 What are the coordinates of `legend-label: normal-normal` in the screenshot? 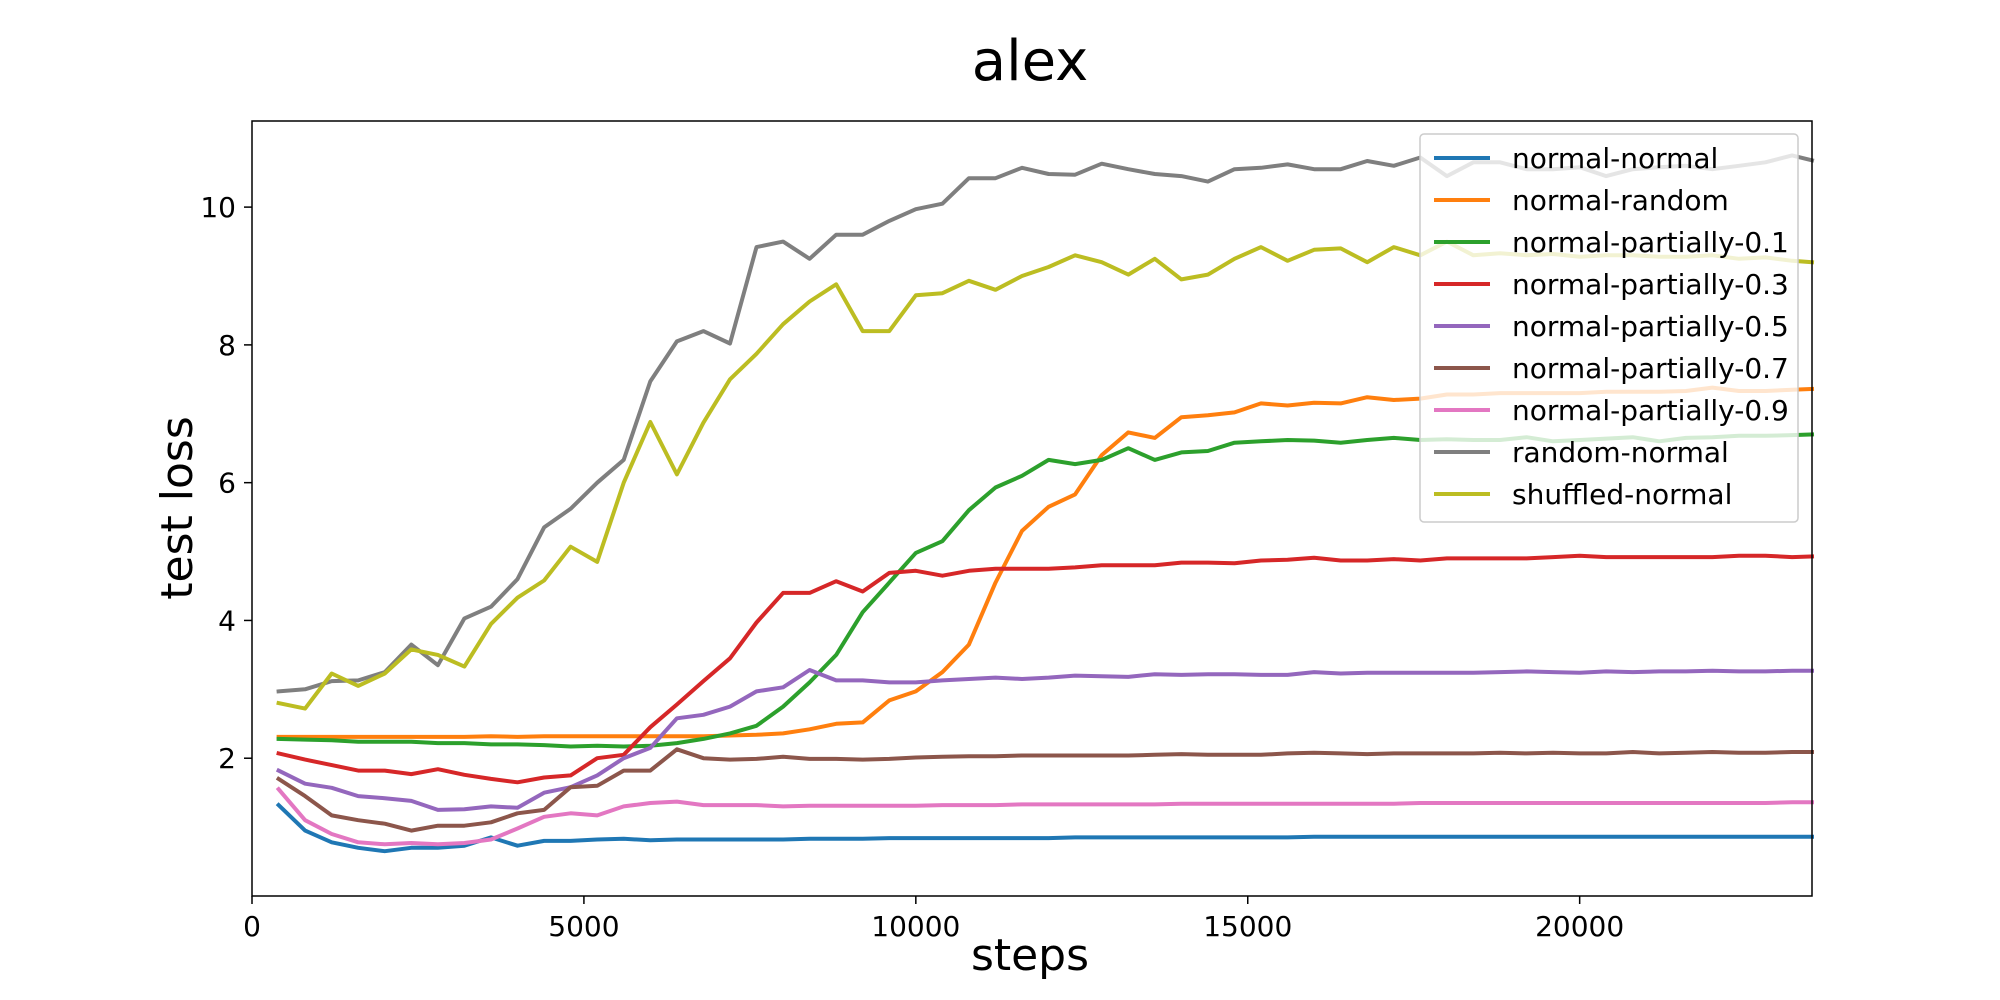 It's located at (1615, 158).